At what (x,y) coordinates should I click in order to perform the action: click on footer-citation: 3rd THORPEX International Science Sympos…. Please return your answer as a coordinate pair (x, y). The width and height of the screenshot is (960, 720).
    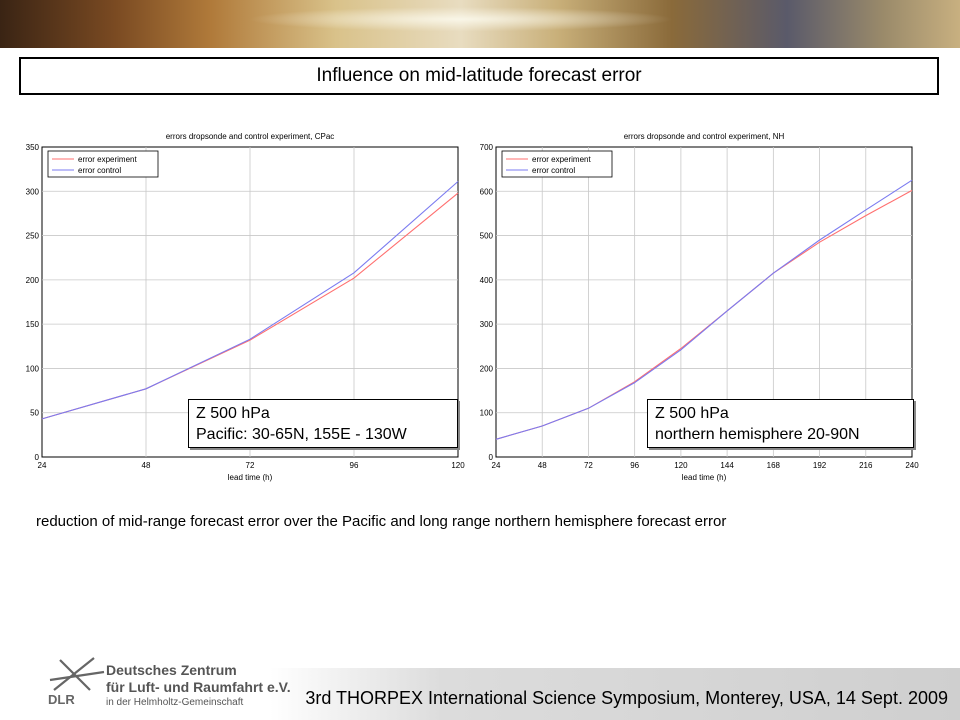
    Looking at the image, I should click on (626, 698).